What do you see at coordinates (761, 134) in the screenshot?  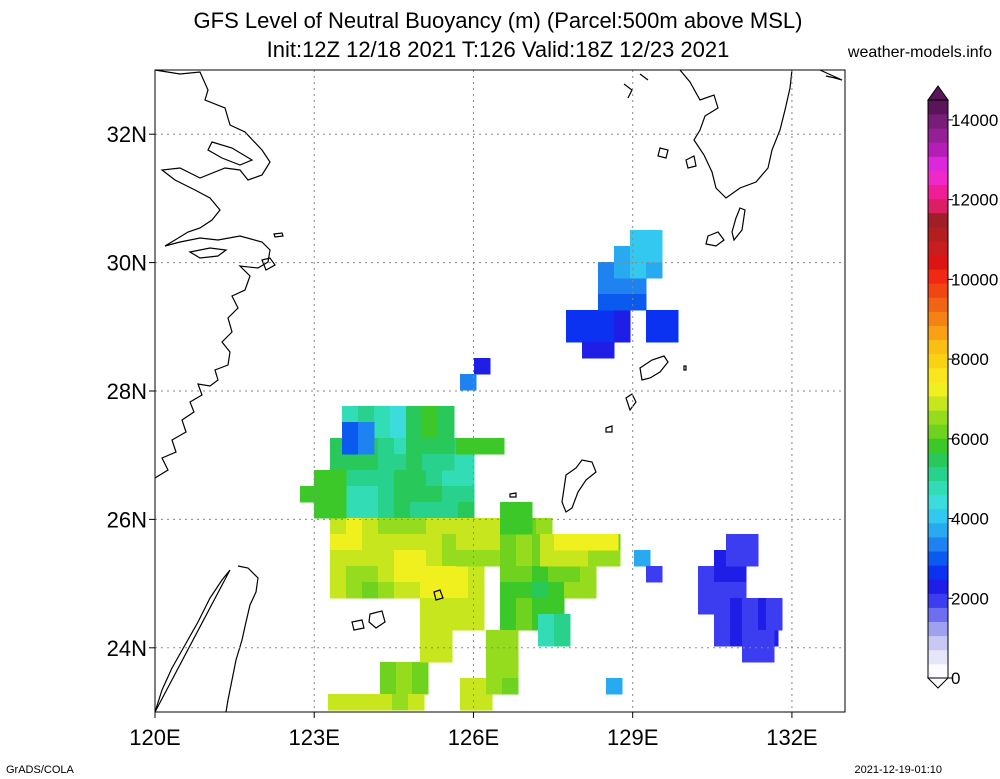 I see `kyushu-coast` at bounding box center [761, 134].